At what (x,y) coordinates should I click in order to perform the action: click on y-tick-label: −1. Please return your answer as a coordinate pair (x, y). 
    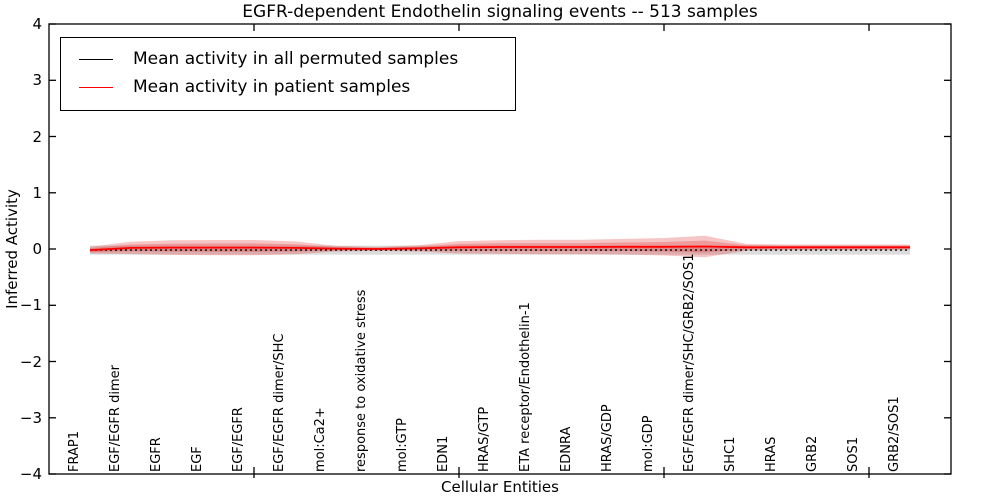
    Looking at the image, I should click on (30, 305).